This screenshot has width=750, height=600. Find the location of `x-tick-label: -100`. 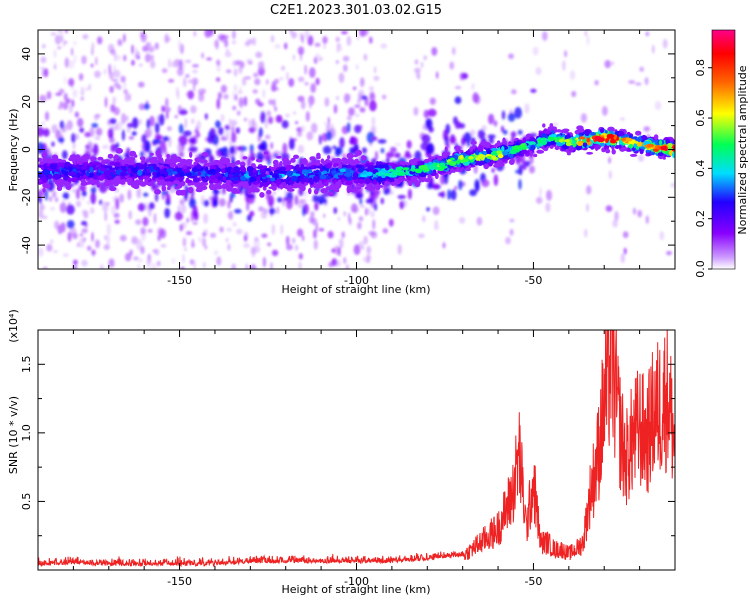

x-tick-label: -100 is located at coordinates (356, 581).